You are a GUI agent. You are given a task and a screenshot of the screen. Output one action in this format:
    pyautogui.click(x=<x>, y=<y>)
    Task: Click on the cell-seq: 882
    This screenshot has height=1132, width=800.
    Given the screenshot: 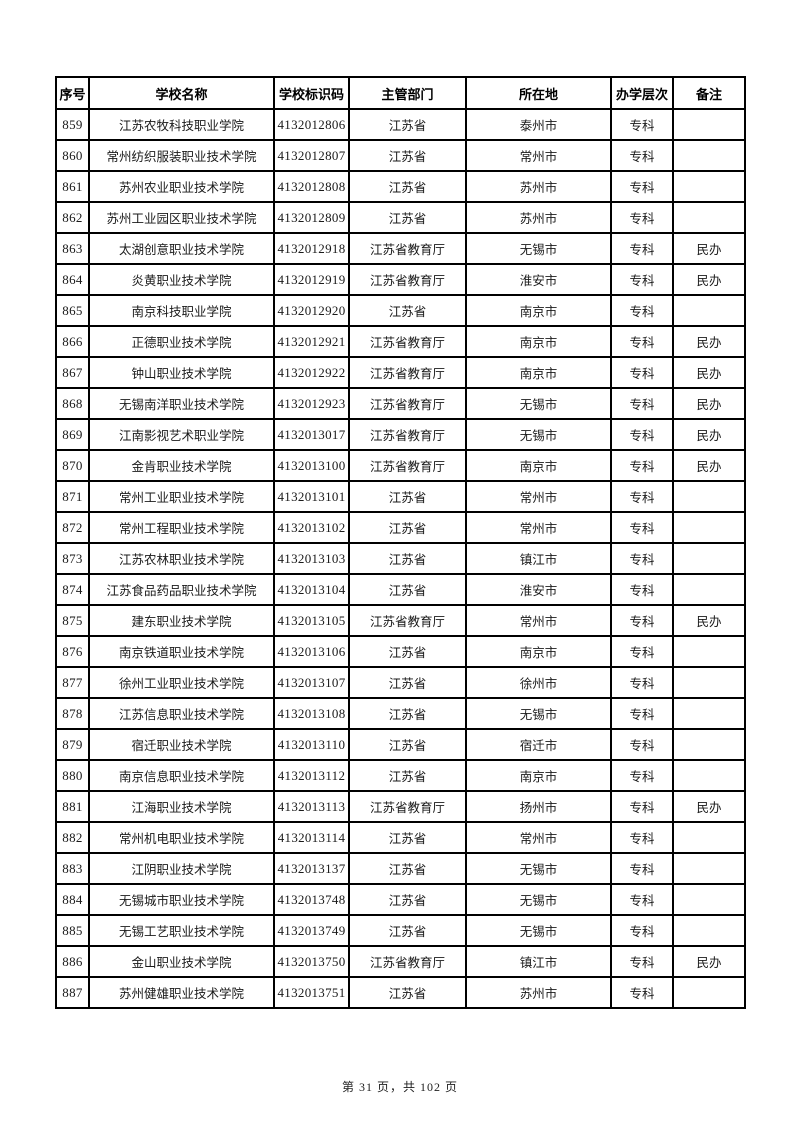 What is the action you would take?
    pyautogui.click(x=72, y=837)
    